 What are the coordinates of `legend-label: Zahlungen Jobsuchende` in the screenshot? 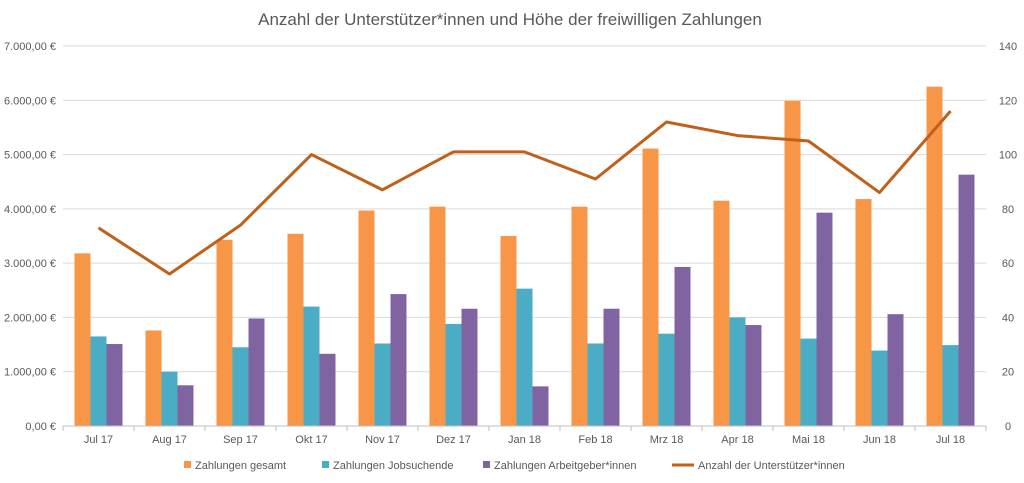 It's located at (393, 466).